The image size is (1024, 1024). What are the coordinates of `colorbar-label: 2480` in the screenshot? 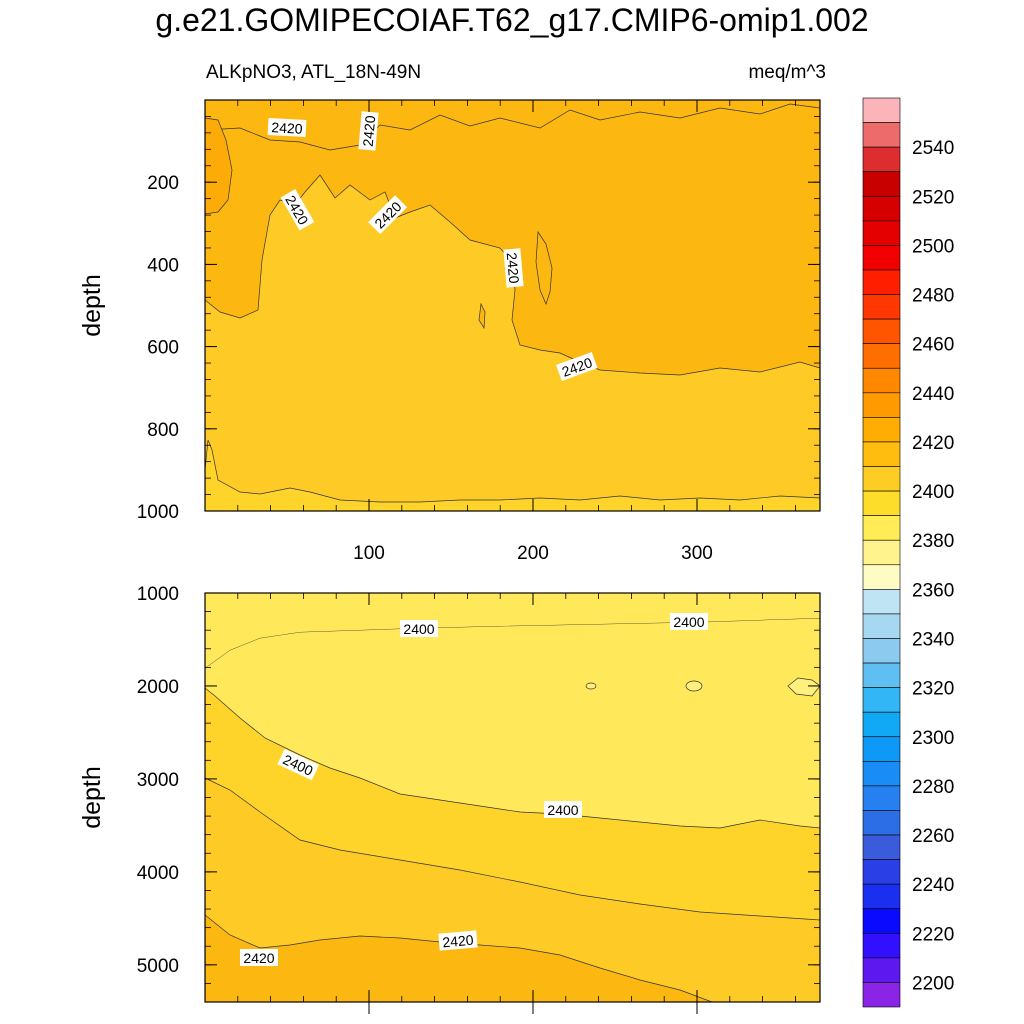 It's located at (933, 296).